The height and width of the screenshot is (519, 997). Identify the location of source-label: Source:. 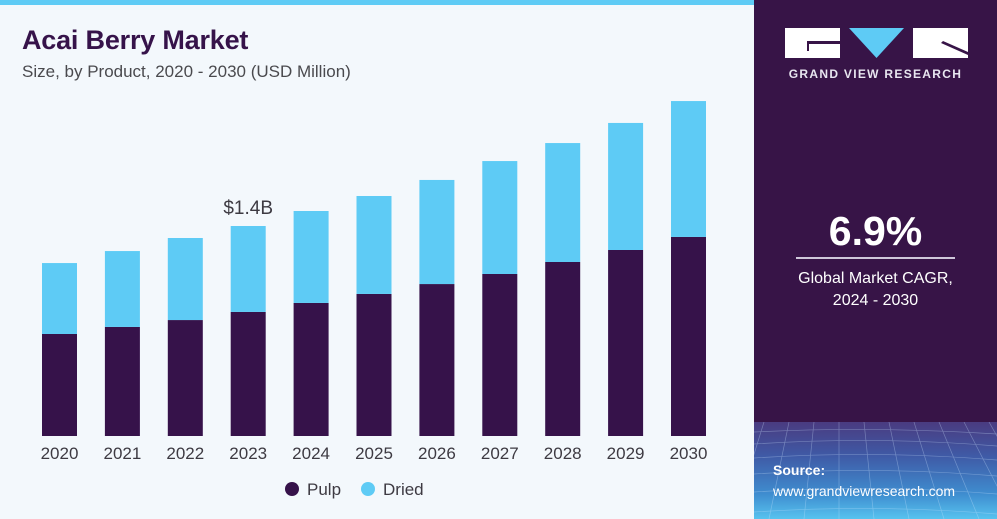
(799, 470).